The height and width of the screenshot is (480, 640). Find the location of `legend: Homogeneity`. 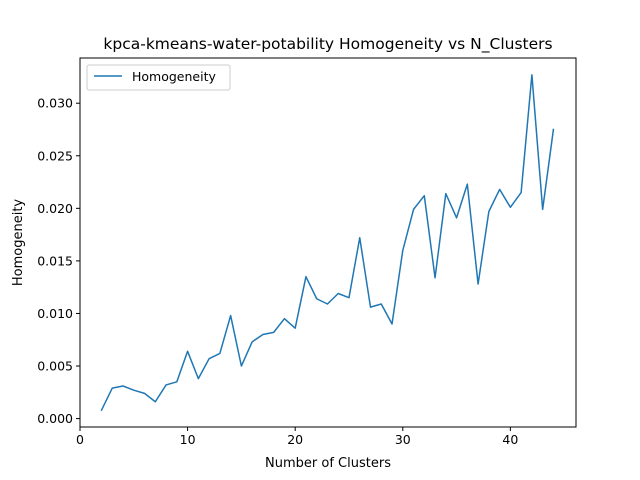

legend: Homogeneity is located at coordinates (158, 77).